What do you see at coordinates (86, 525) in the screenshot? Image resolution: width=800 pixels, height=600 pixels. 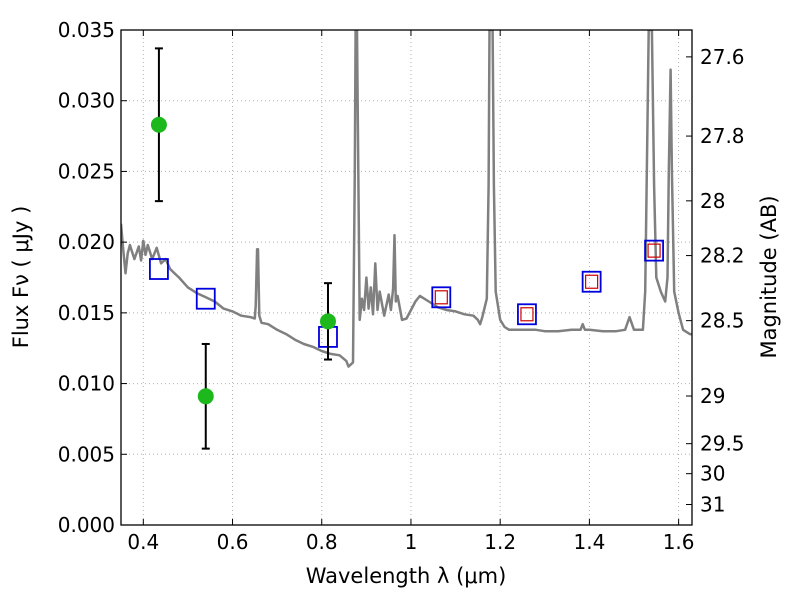 I see `y-tick-label: 0.000` at bounding box center [86, 525].